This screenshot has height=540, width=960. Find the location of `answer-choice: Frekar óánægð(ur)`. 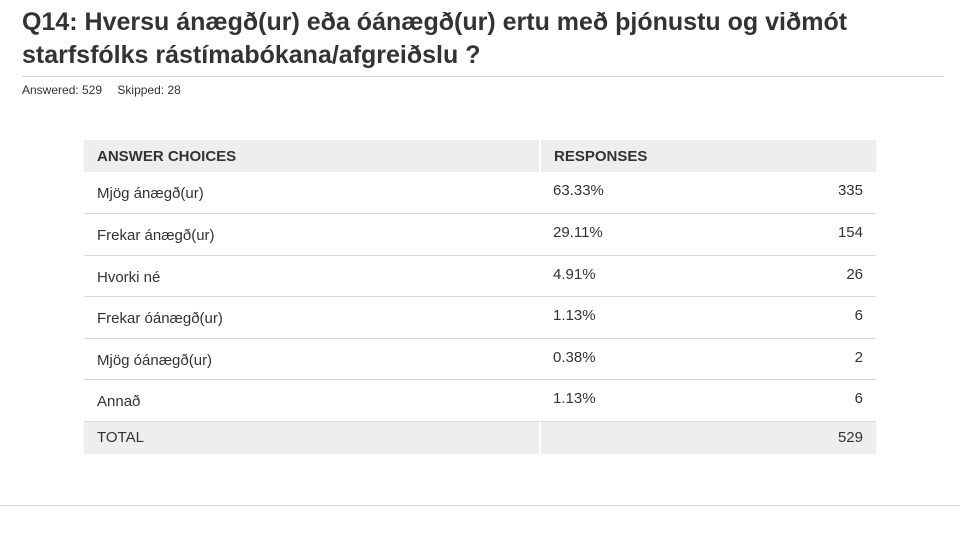

answer-choice: Frekar óánægð(ur) is located at coordinates (160, 318).